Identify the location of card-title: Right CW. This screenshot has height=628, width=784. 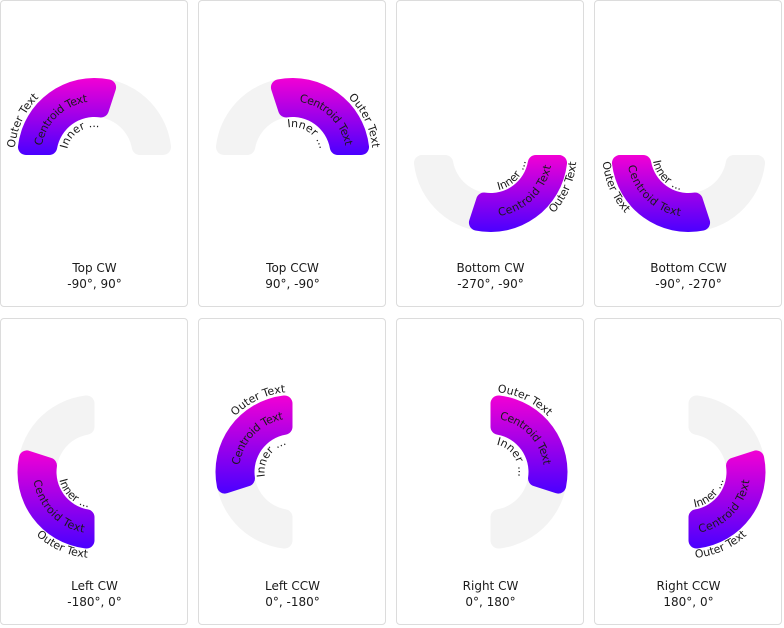
(491, 586).